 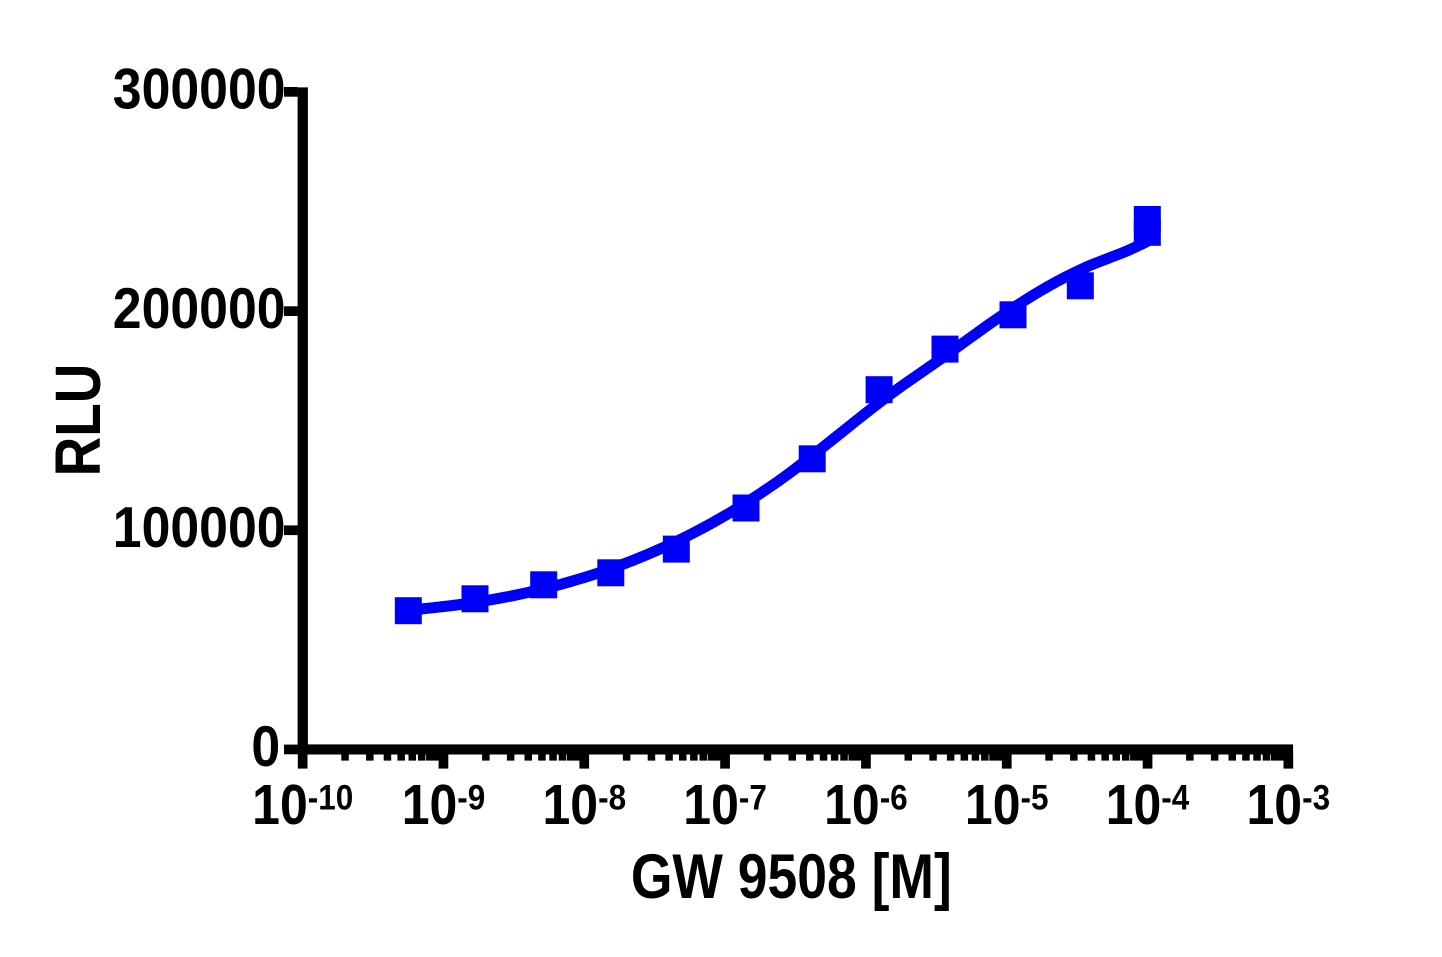 I want to click on svg-text: RLU, so click(x=78, y=420).